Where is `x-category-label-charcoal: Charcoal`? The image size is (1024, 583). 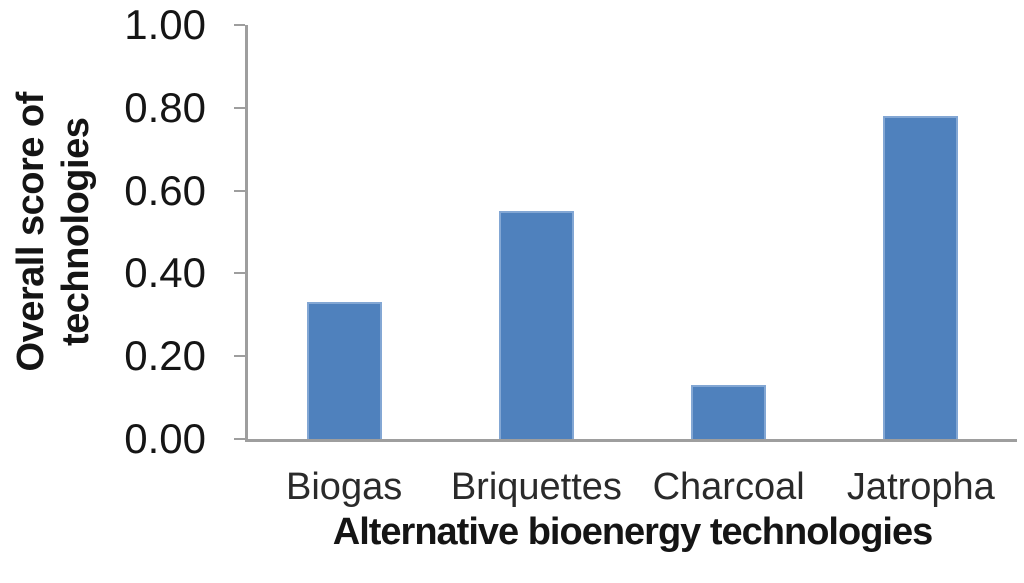 x-category-label-charcoal: Charcoal is located at coordinates (728, 487).